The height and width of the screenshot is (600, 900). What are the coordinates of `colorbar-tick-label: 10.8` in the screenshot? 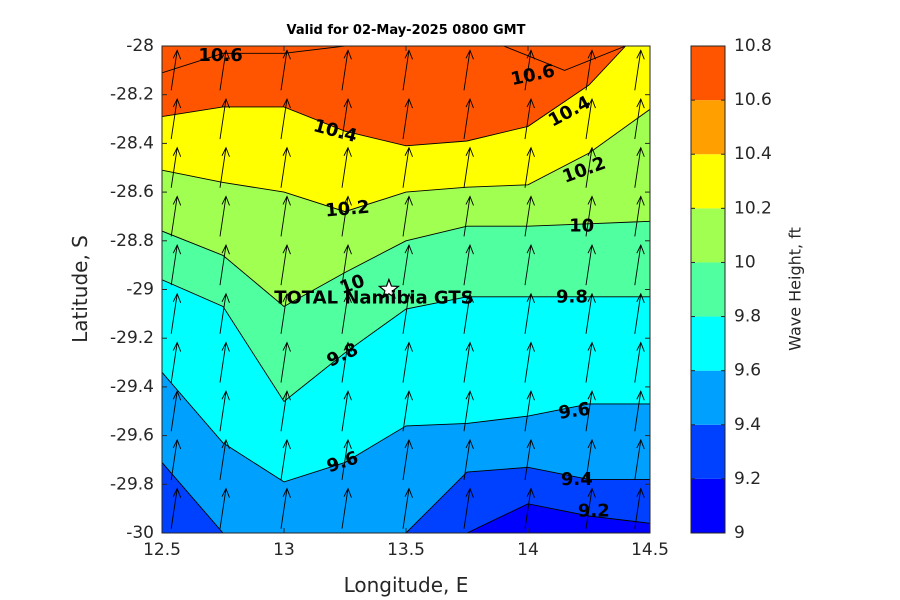 It's located at (753, 46).